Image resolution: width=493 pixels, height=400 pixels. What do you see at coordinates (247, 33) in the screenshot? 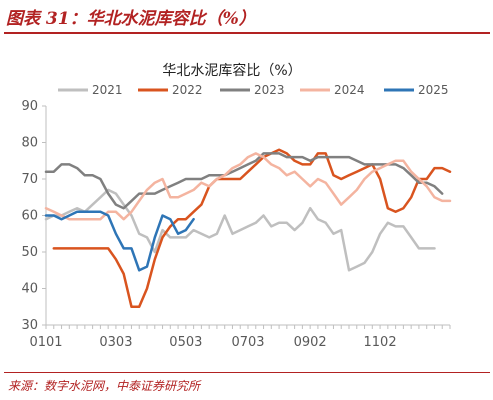
I see `title-divider` at bounding box center [247, 33].